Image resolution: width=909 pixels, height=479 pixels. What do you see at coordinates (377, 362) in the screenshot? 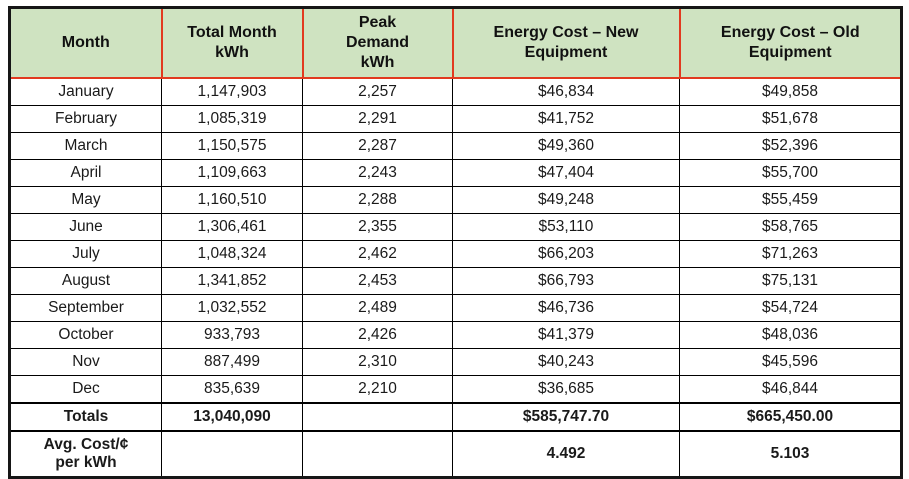
I see `peak-demand-cell: 2,310` at bounding box center [377, 362].